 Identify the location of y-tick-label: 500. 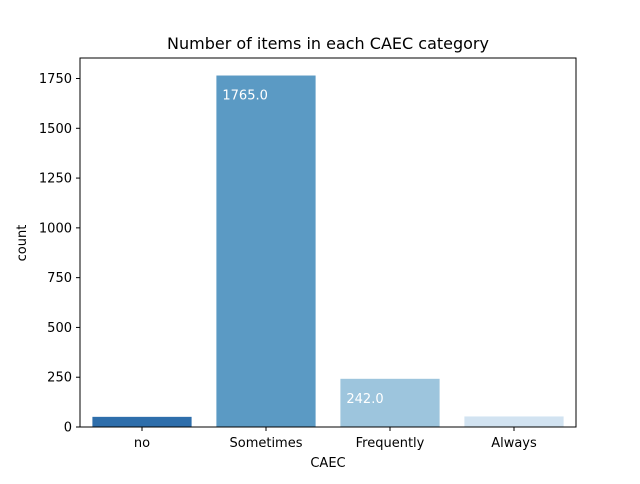
(59, 328).